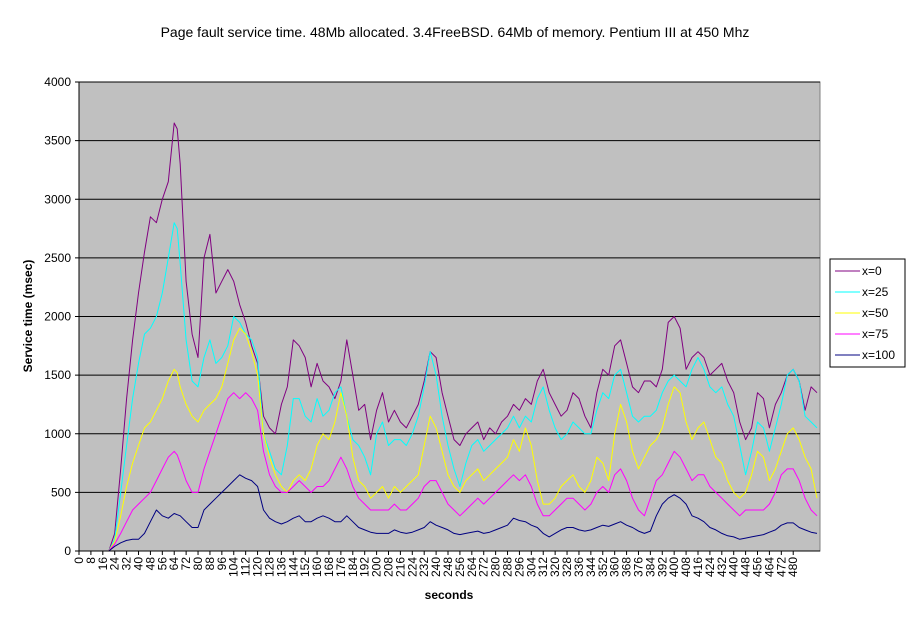 The image size is (911, 623). What do you see at coordinates (365, 567) in the screenshot?
I see `x-tick-label: 192` at bounding box center [365, 567].